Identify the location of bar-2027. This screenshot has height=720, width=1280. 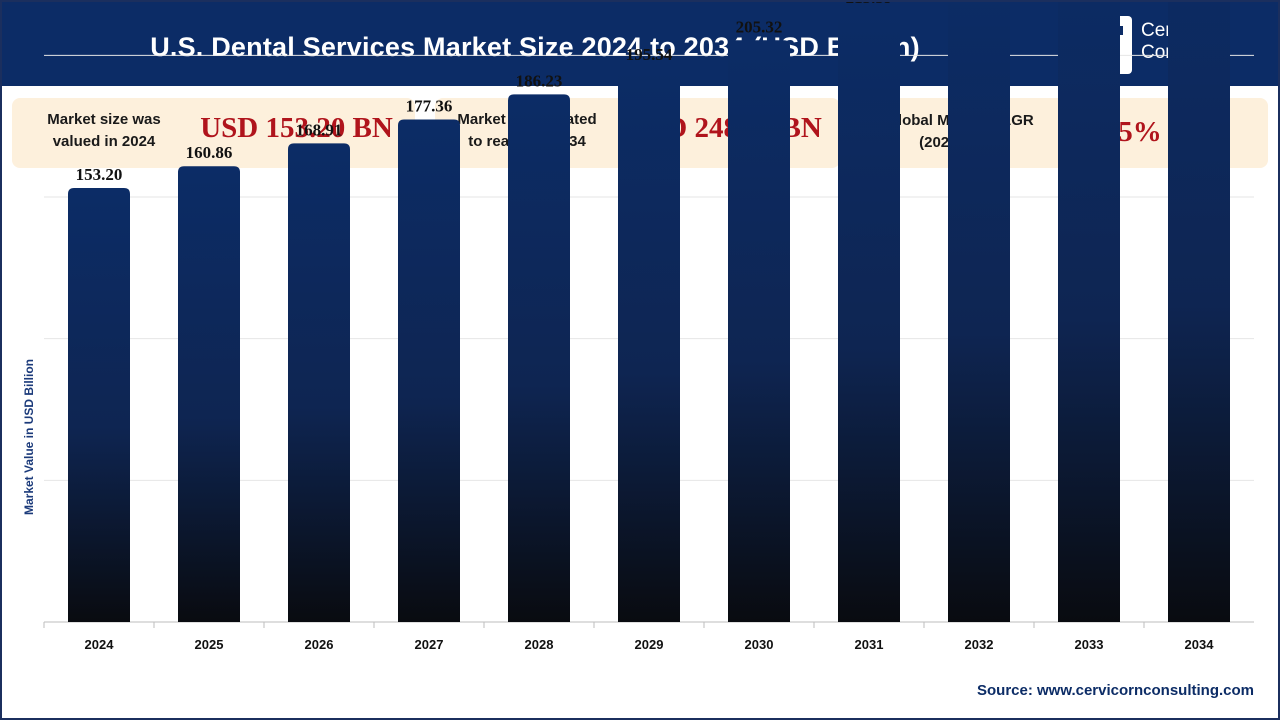
(429, 371).